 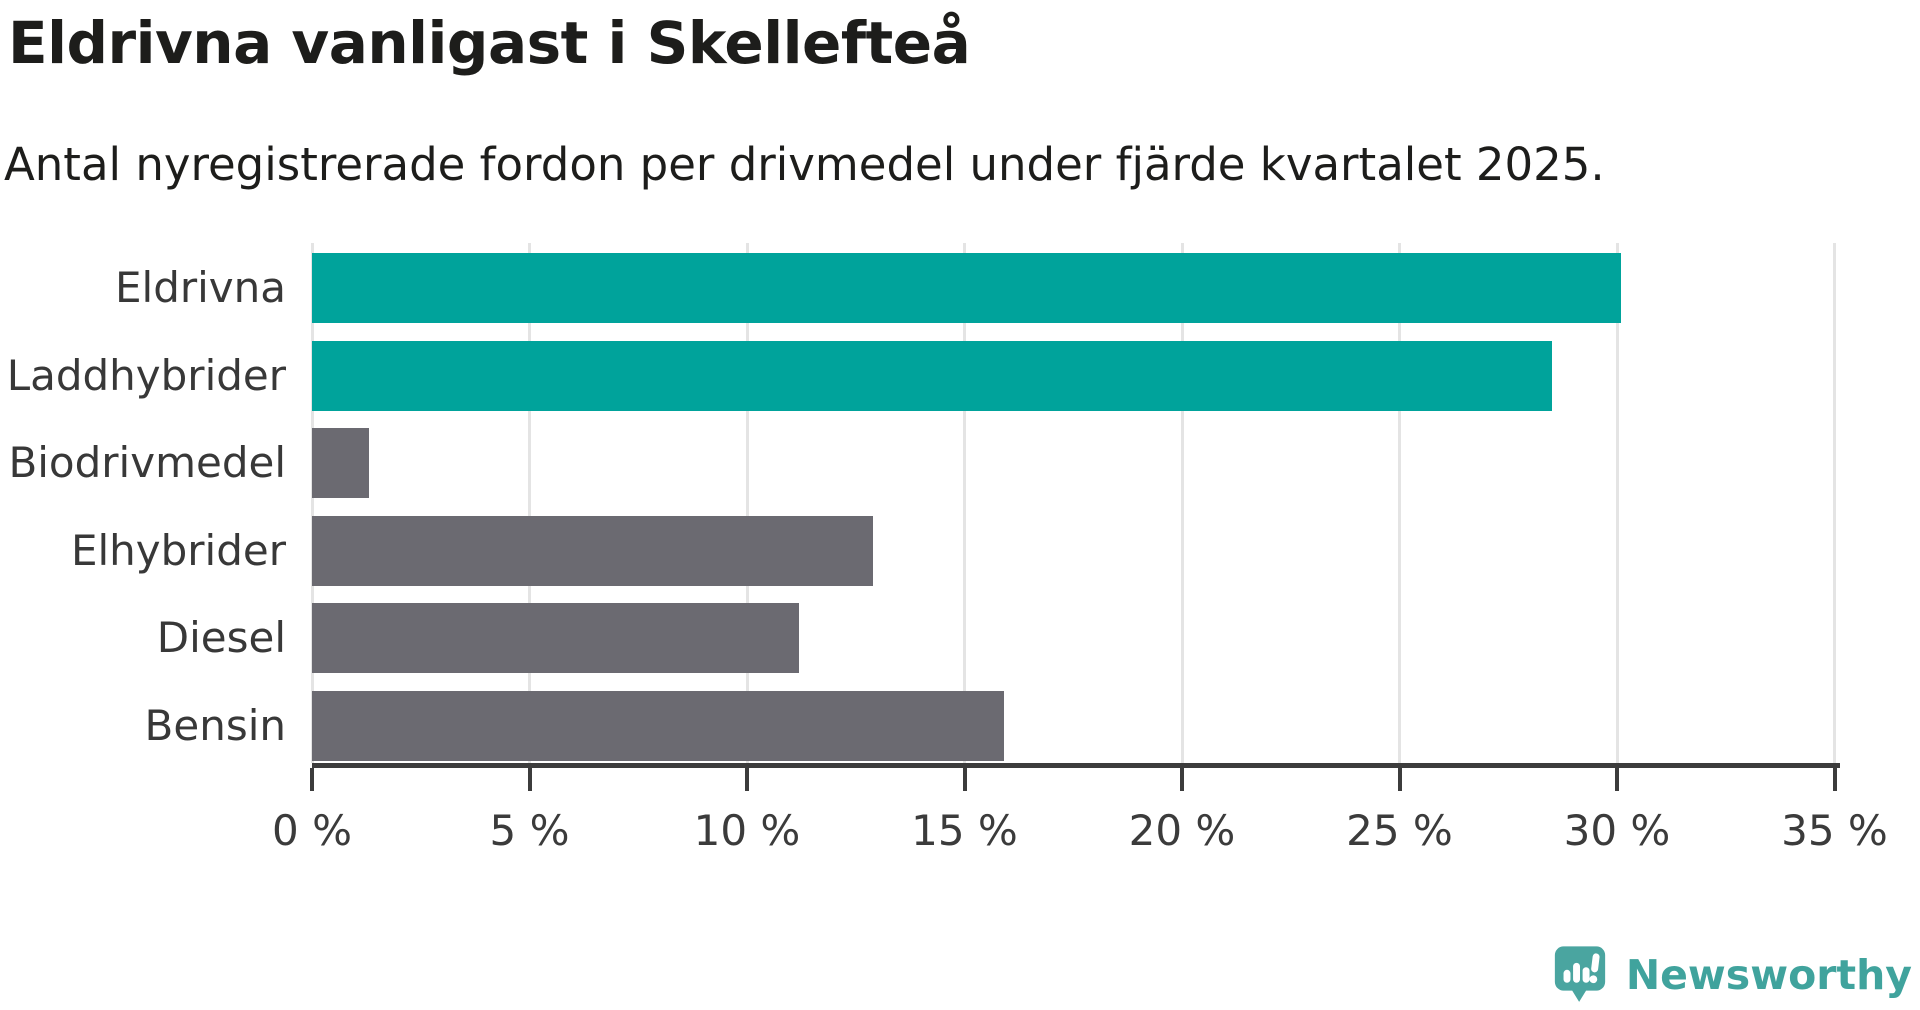 I want to click on category-label-diesel: Diesel, so click(x=221, y=637).